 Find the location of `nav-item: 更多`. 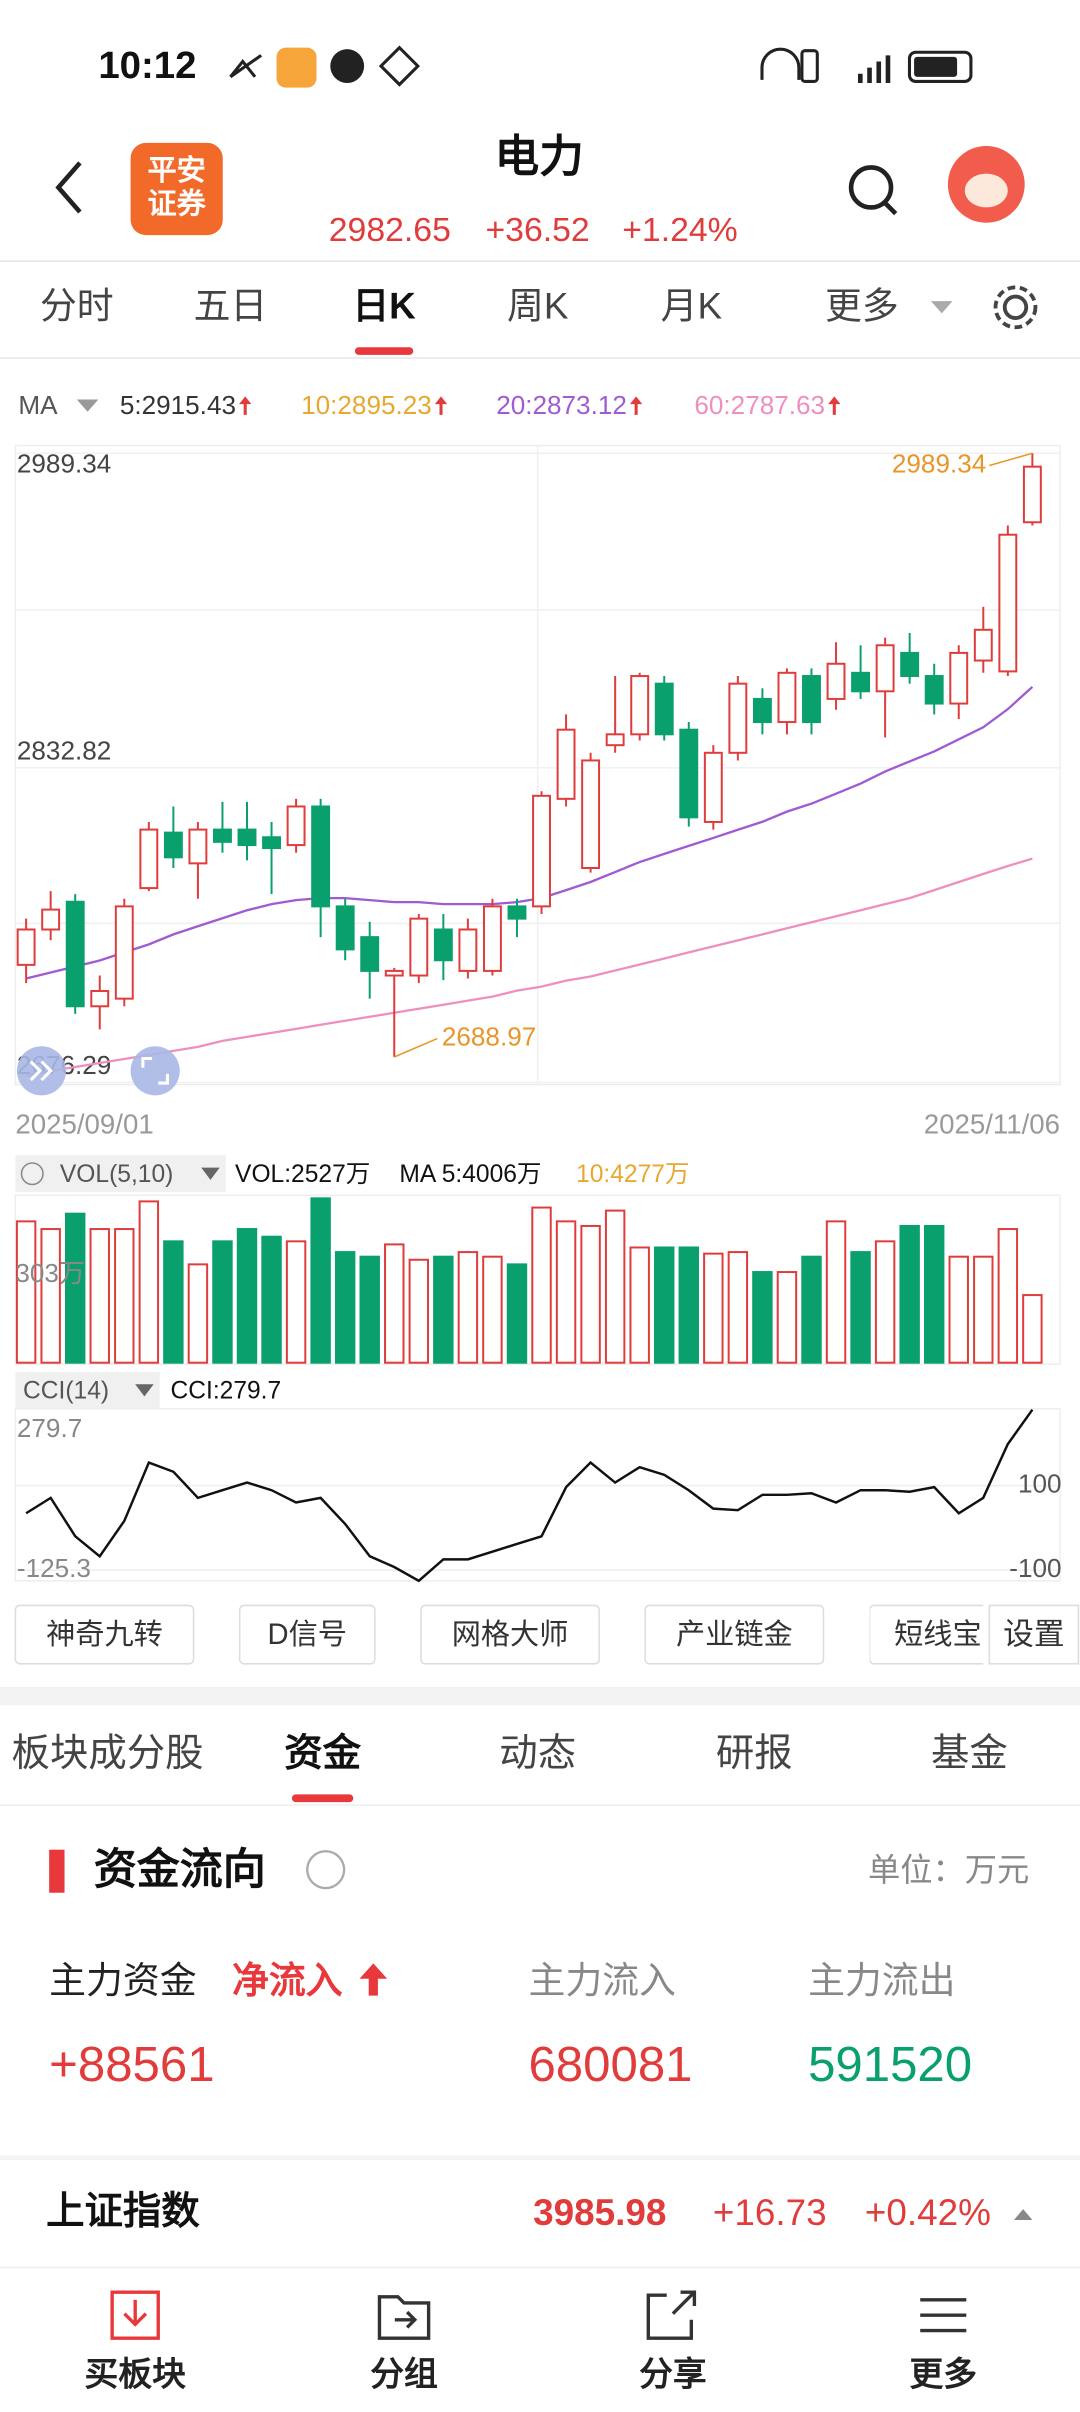

nav-item: 更多 is located at coordinates (943, 2346).